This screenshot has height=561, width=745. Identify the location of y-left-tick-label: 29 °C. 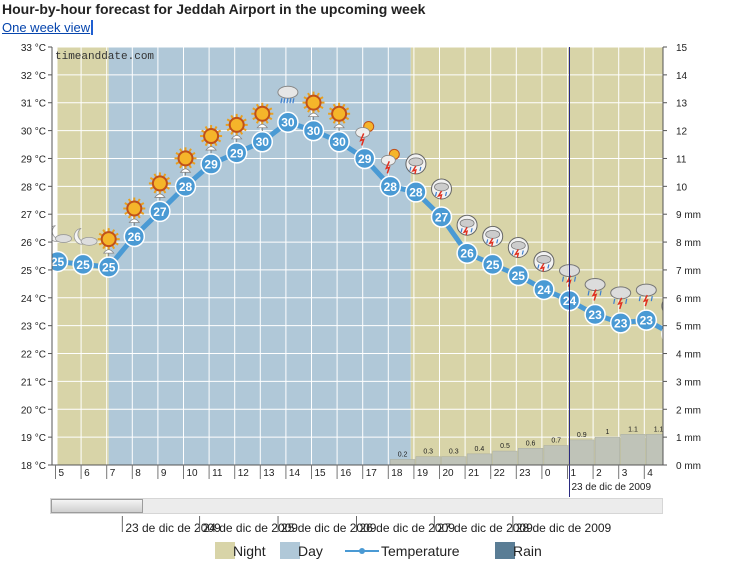
(33, 159).